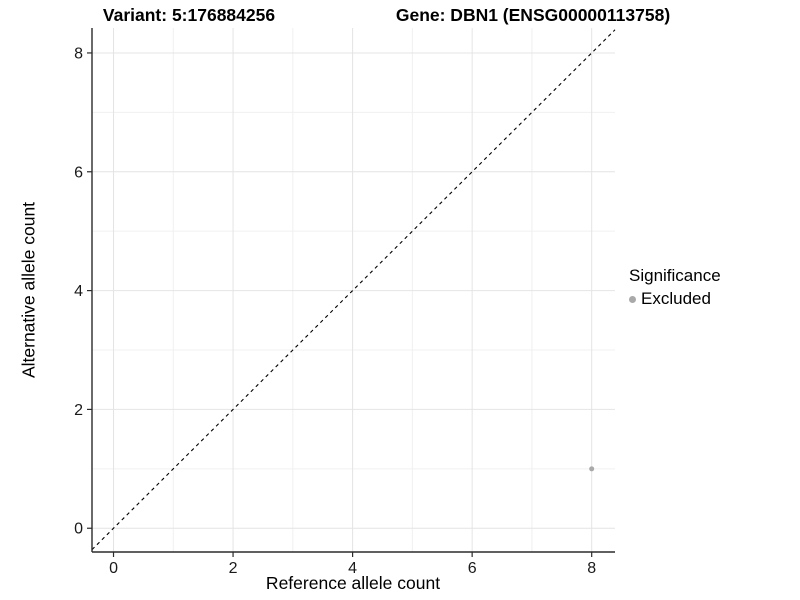 The width and height of the screenshot is (800, 600). Describe the element at coordinates (78, 291) in the screenshot. I see `y-tick-label: 4` at that location.